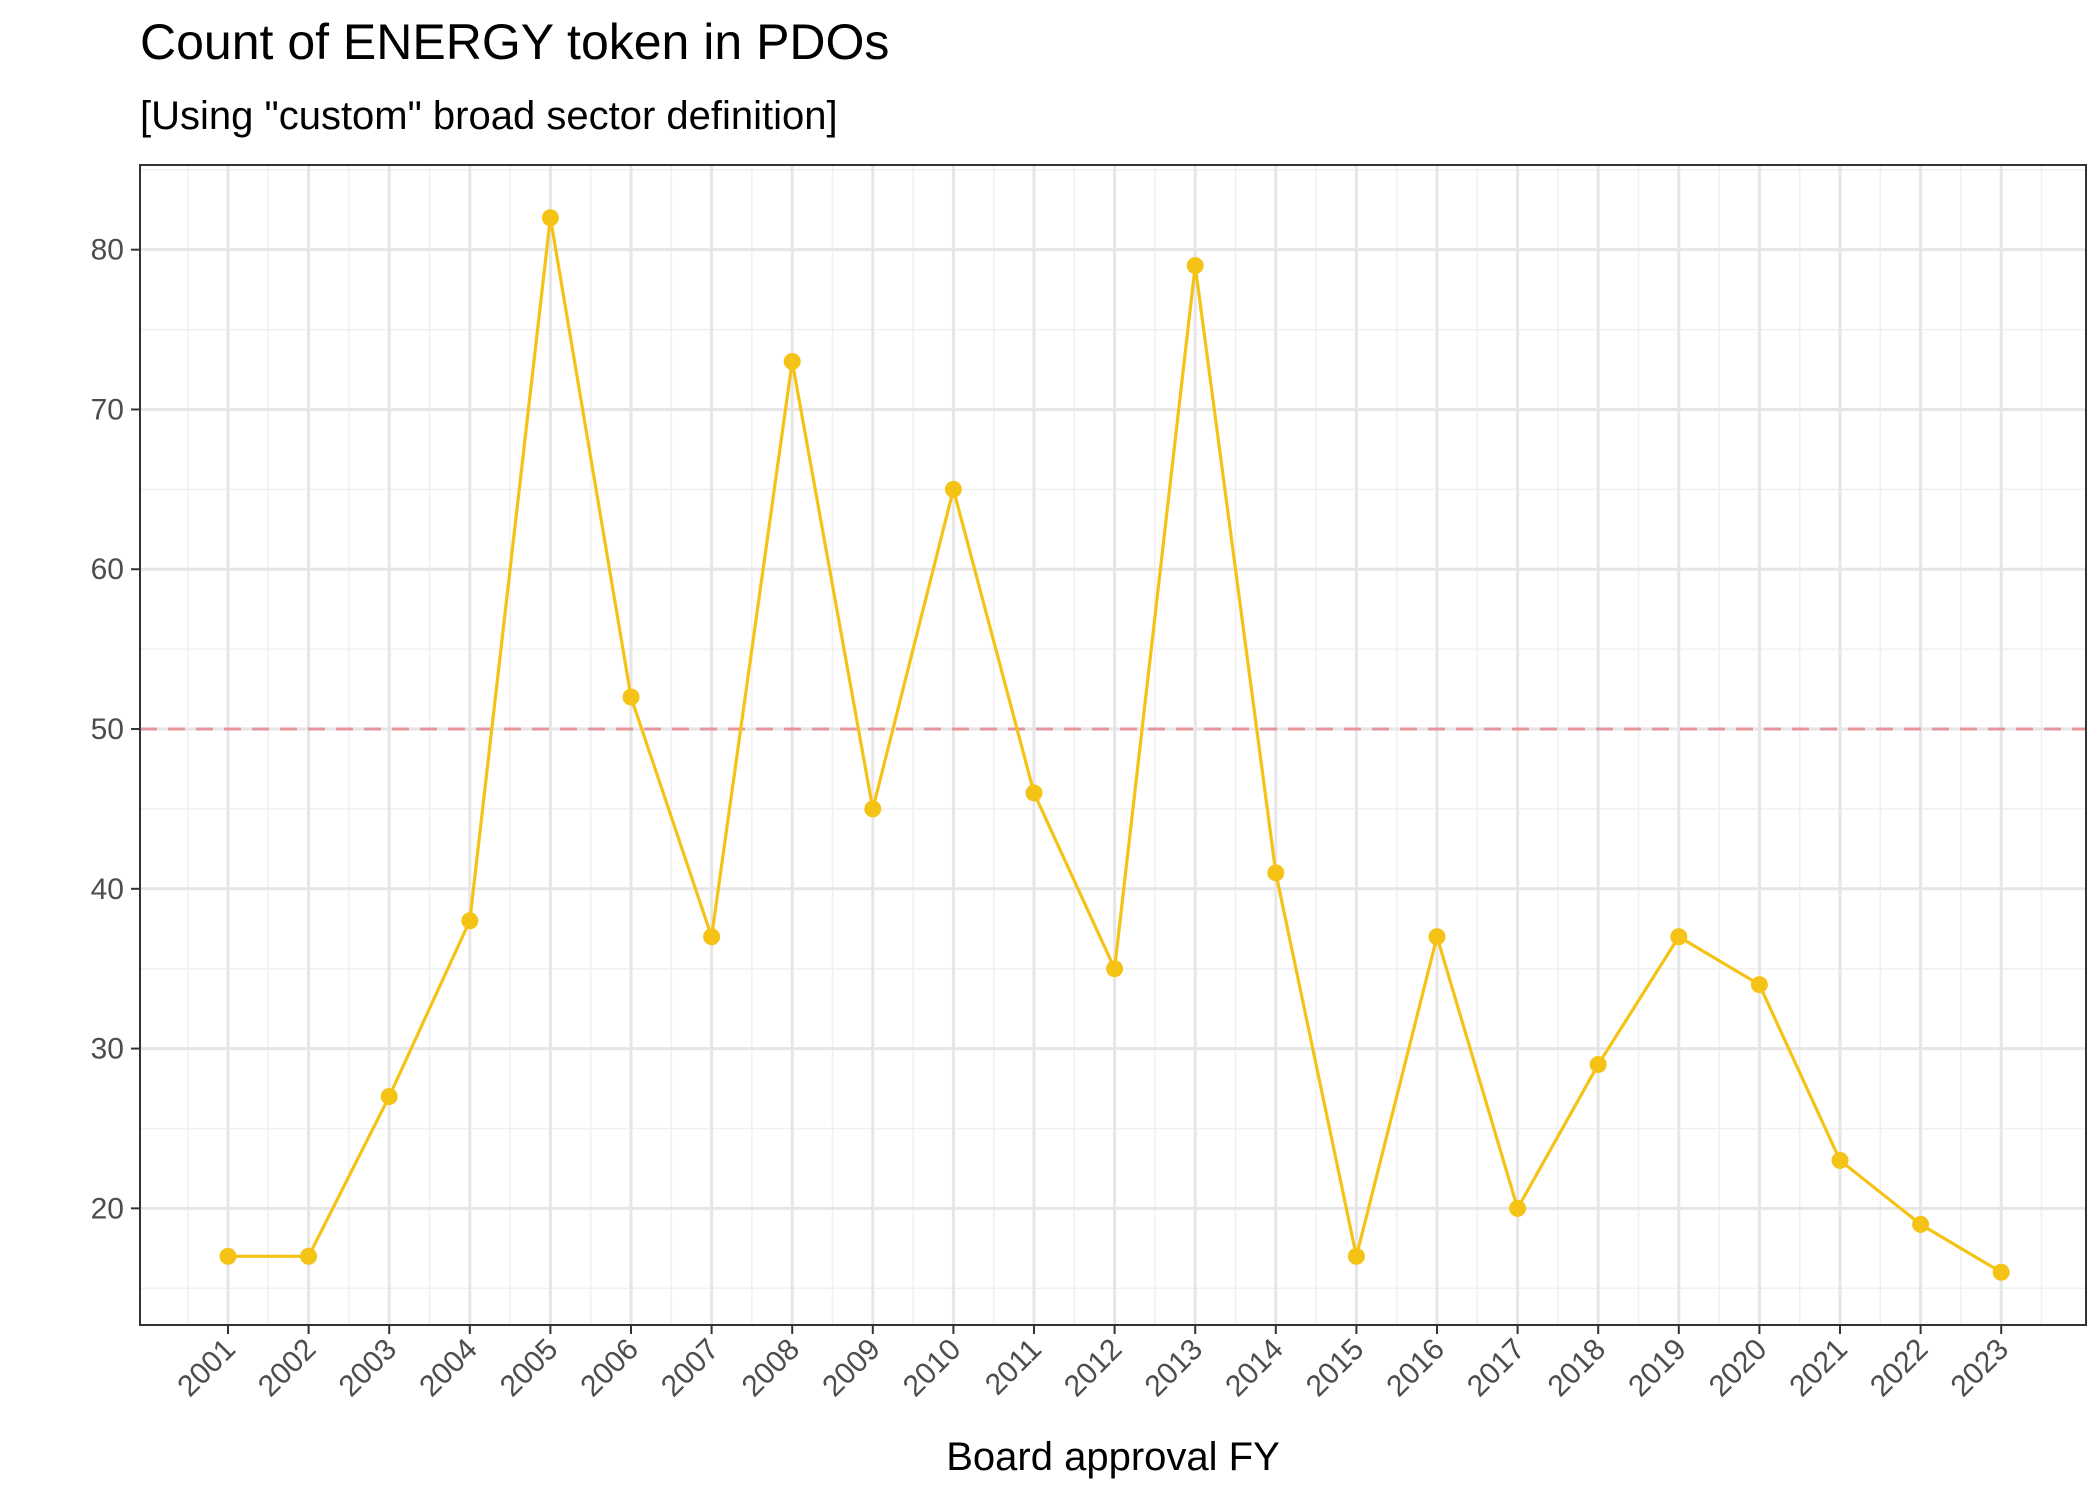 The width and height of the screenshot is (2099, 1499). What do you see at coordinates (107, 569) in the screenshot?
I see `y-tick-label: 60` at bounding box center [107, 569].